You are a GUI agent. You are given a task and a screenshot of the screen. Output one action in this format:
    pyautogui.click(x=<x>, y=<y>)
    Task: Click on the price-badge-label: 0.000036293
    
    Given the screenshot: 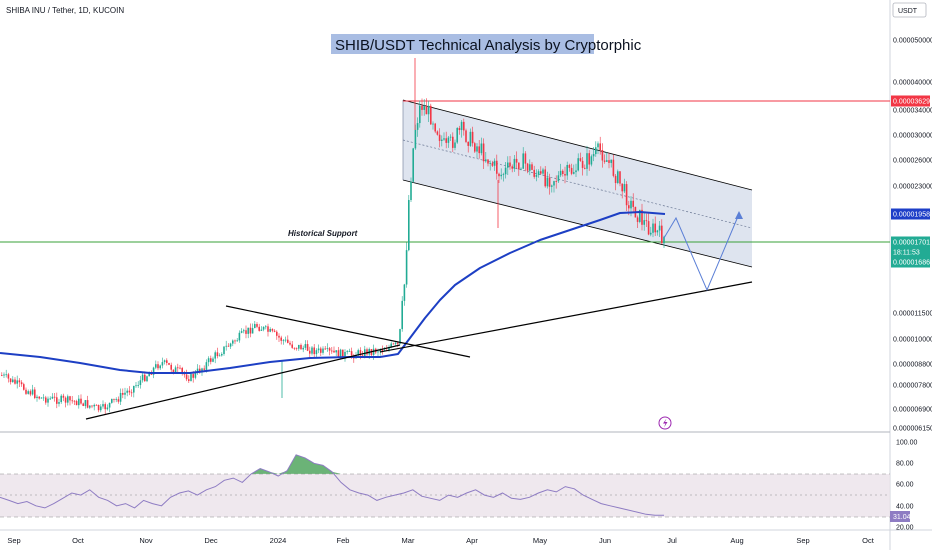 What is the action you would take?
    pyautogui.click(x=912, y=102)
    